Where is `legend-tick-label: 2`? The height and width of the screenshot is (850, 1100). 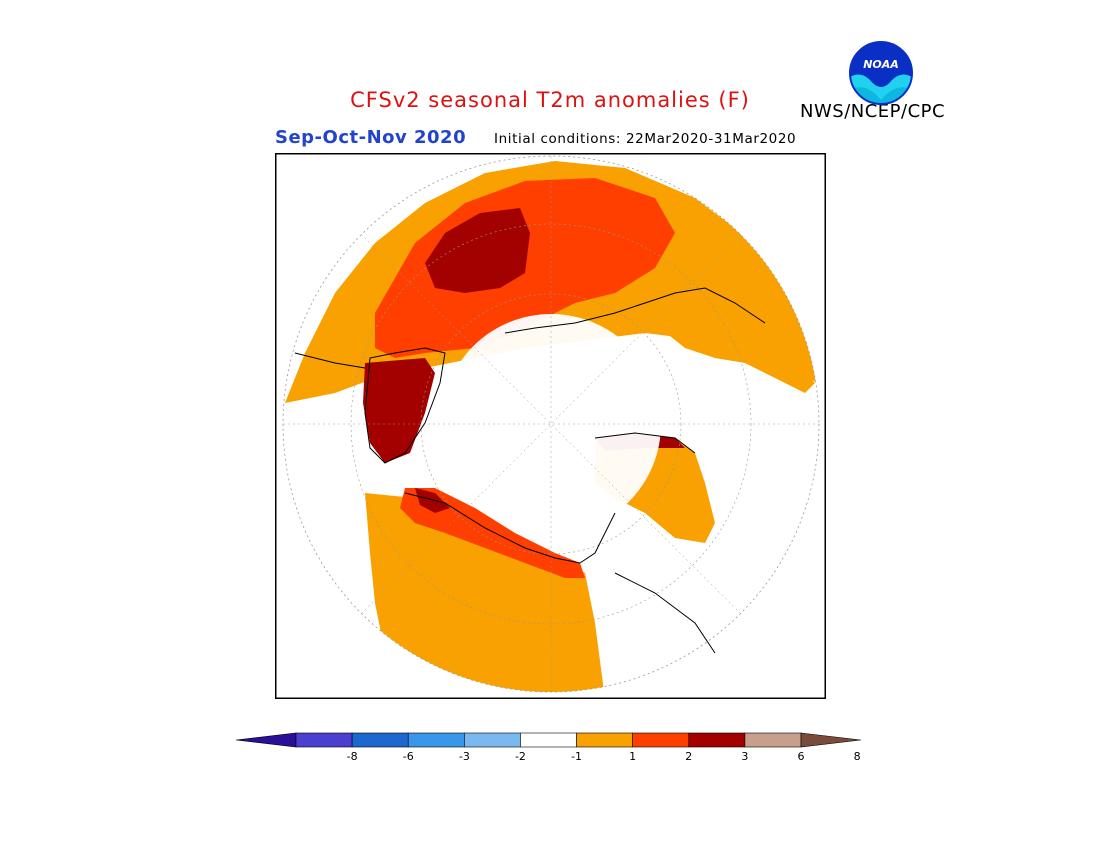
legend-tick-label: 2 is located at coordinates (688, 756).